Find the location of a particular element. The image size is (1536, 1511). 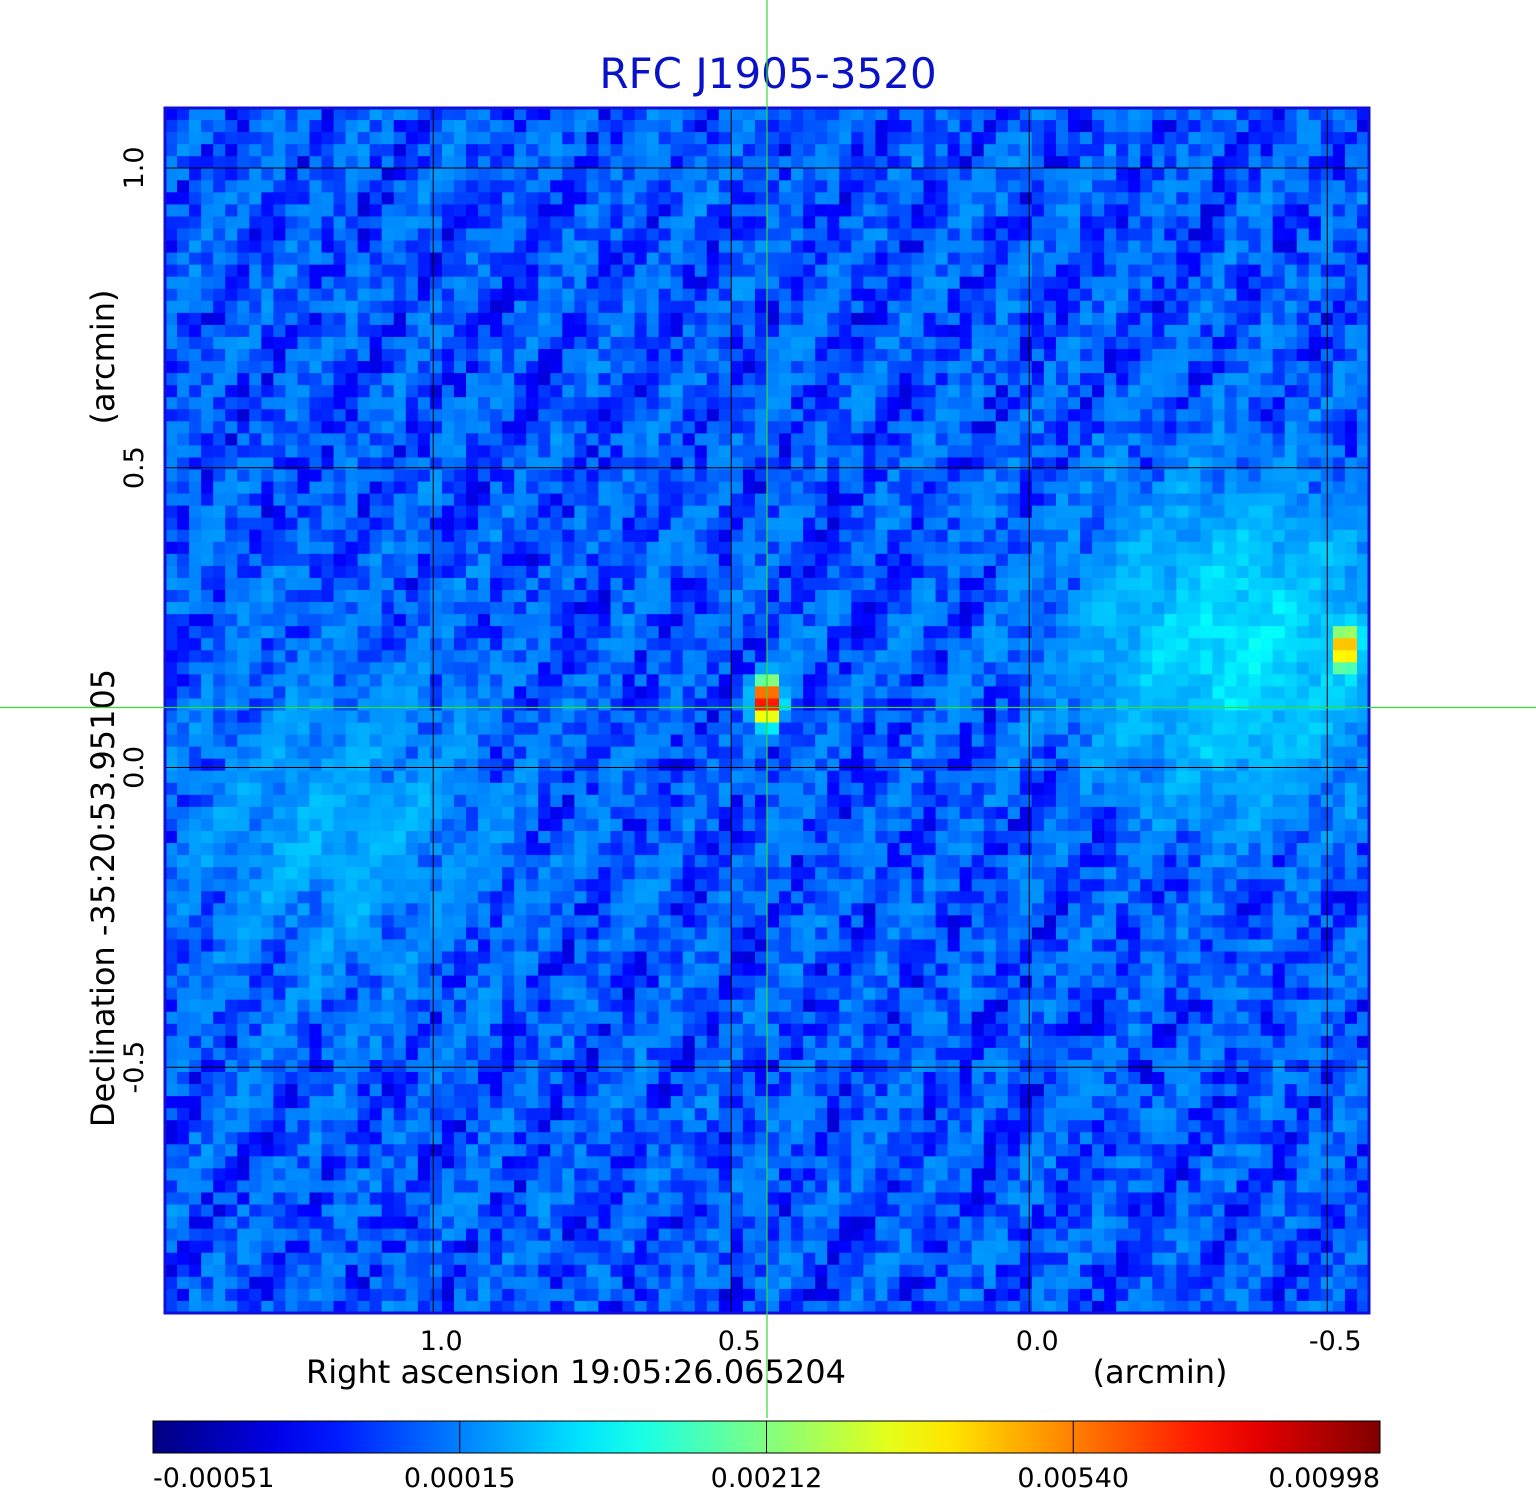

colorbar-label: -0.00051 is located at coordinates (213, 1478).